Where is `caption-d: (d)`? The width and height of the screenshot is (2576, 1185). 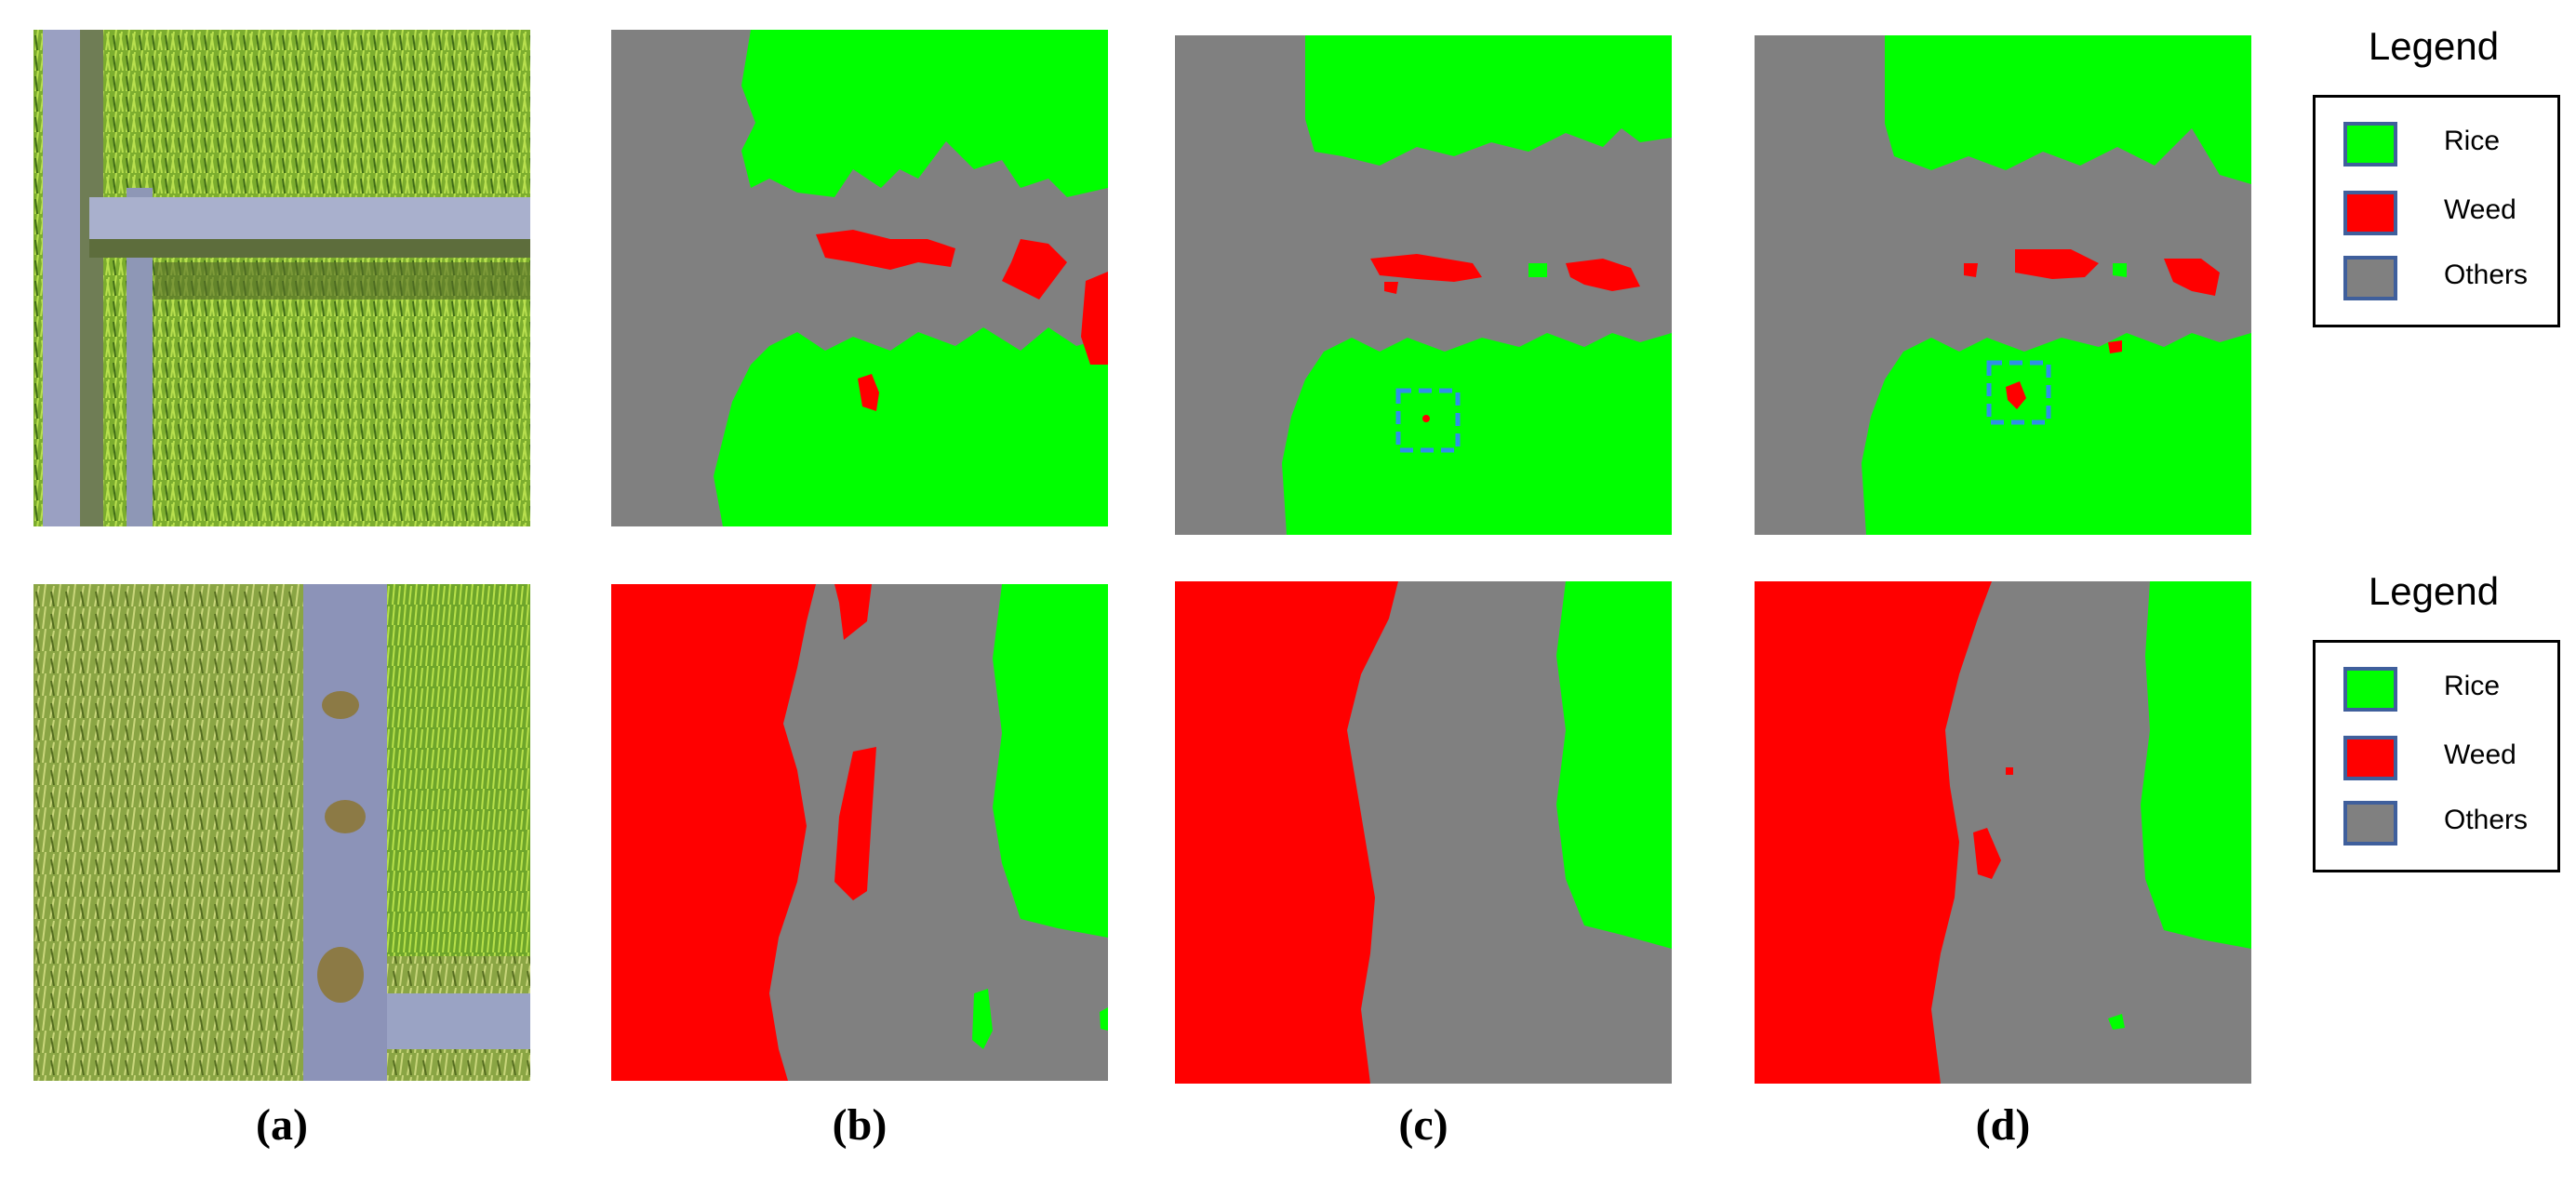 caption-d: (d) is located at coordinates (2003, 1125).